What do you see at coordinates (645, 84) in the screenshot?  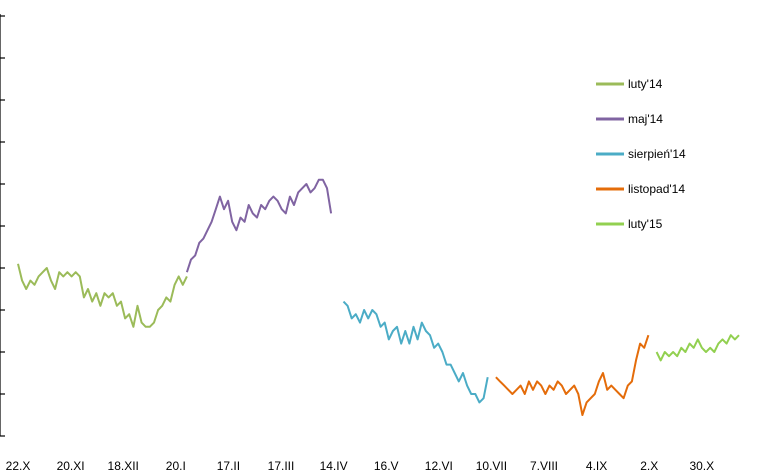 I see `legend-label: luty'14` at bounding box center [645, 84].